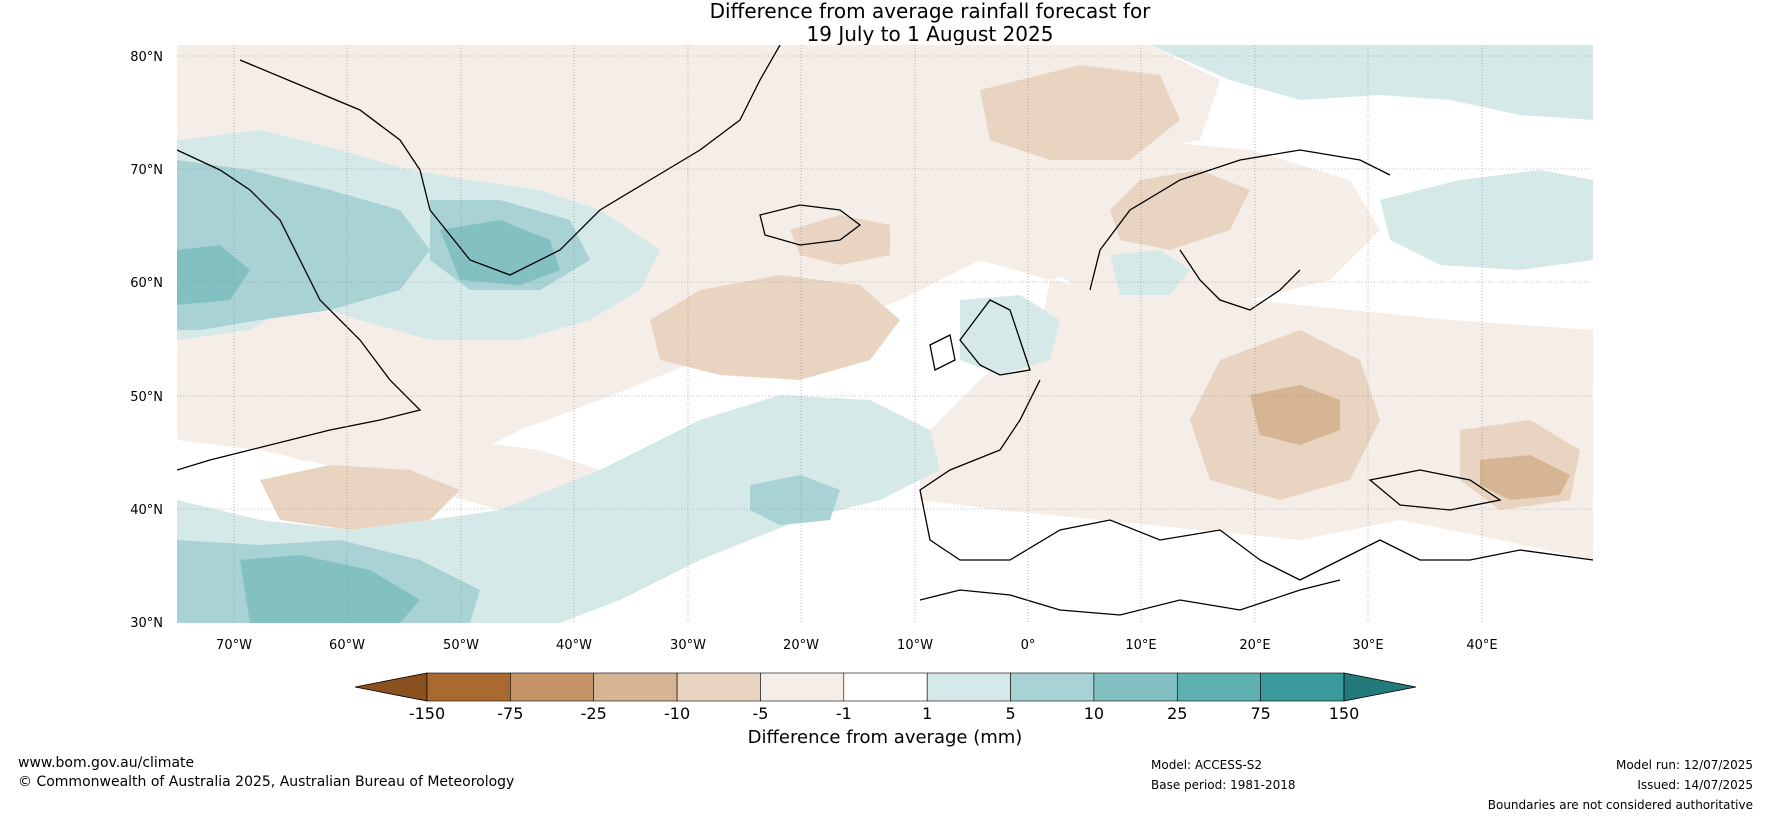 The height and width of the screenshot is (816, 1770). What do you see at coordinates (795, 500) in the screenshot?
I see `wet-mid-azores` at bounding box center [795, 500].